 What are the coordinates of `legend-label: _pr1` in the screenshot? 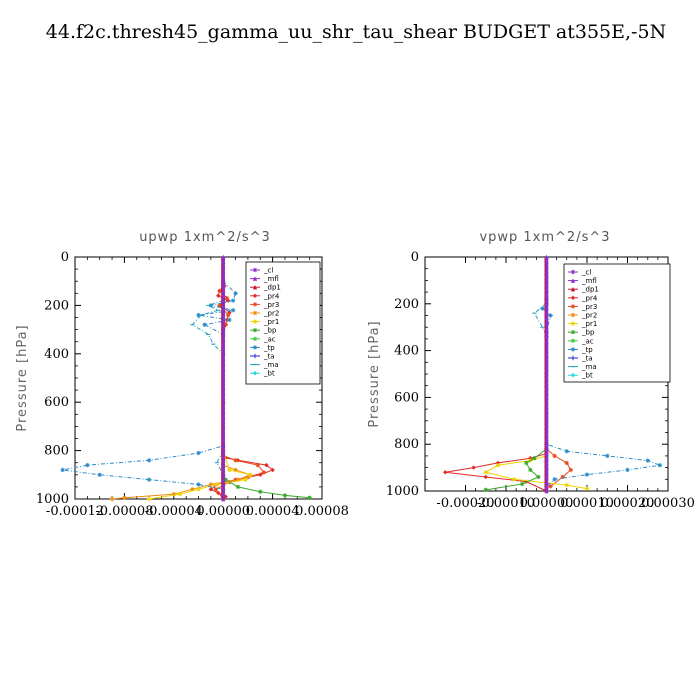 It's located at (589, 324).